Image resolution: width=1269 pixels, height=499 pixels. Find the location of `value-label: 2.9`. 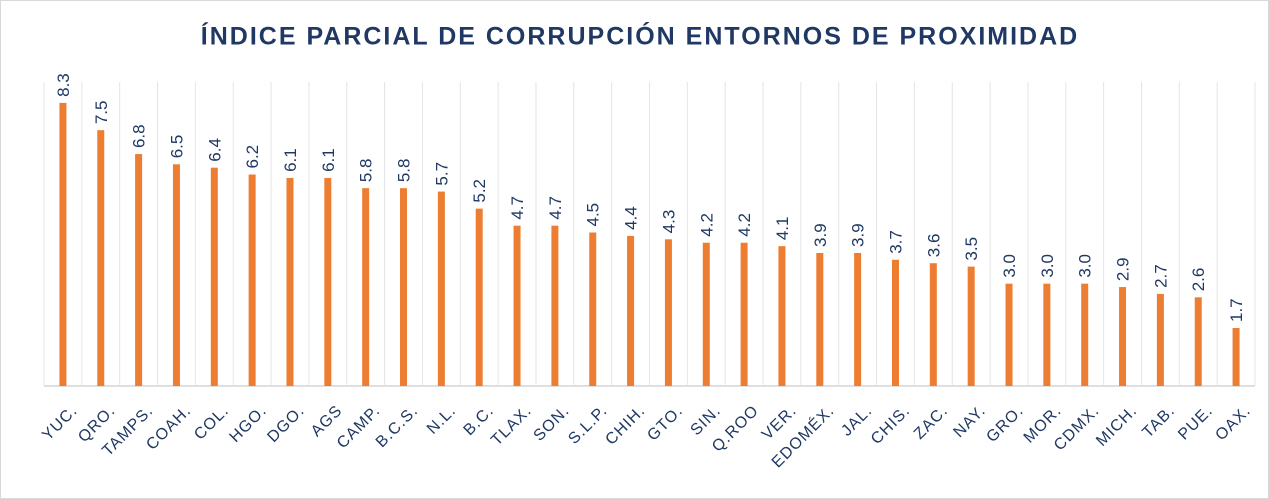

value-label: 2.9 is located at coordinates (1123, 269).